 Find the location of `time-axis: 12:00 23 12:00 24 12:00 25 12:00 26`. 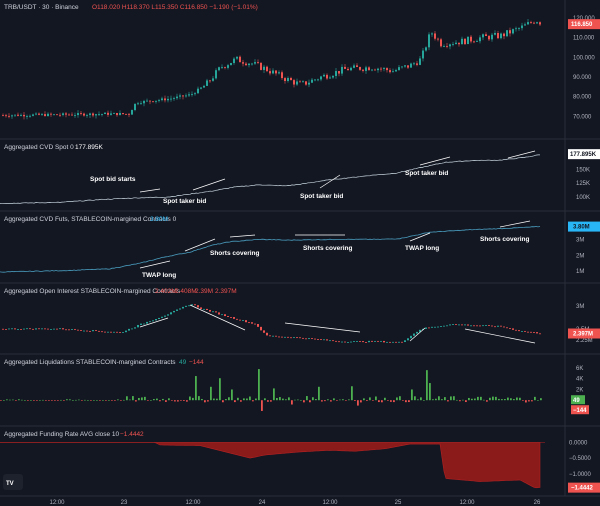

time-axis: 12:00 23 12:00 24 12:00 25 12:00 26 is located at coordinates (300, 500).